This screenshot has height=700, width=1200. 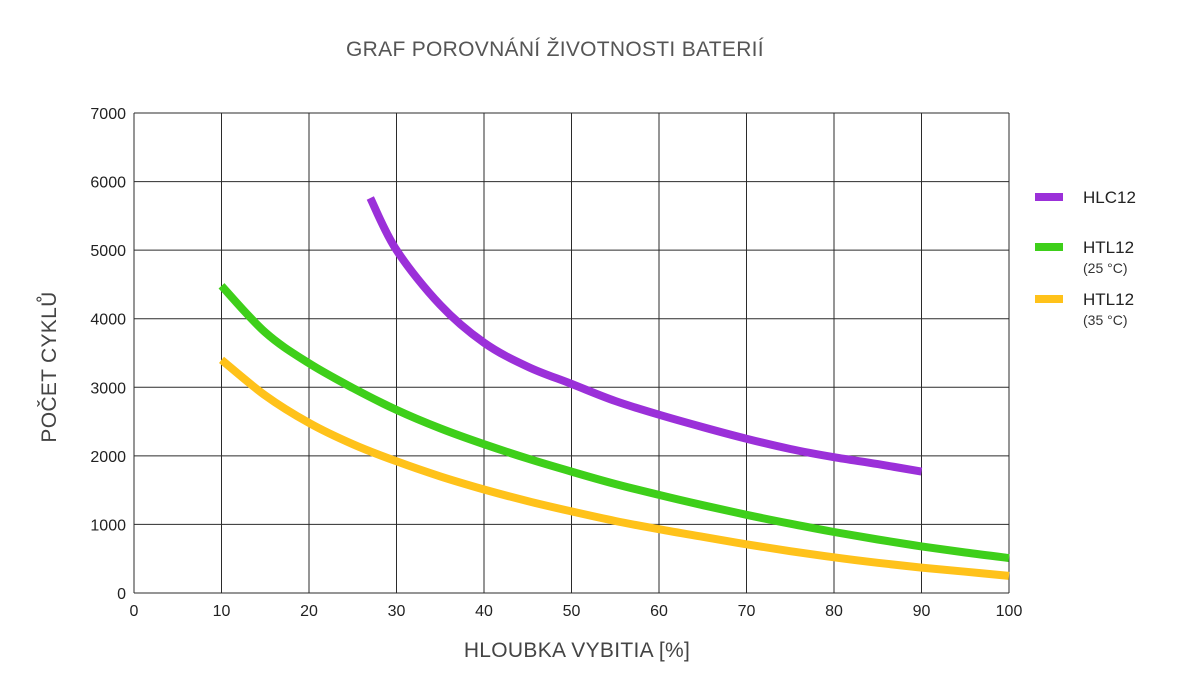 What do you see at coordinates (1105, 320) in the screenshot?
I see `legend-sublabel-3: (35 °C)` at bounding box center [1105, 320].